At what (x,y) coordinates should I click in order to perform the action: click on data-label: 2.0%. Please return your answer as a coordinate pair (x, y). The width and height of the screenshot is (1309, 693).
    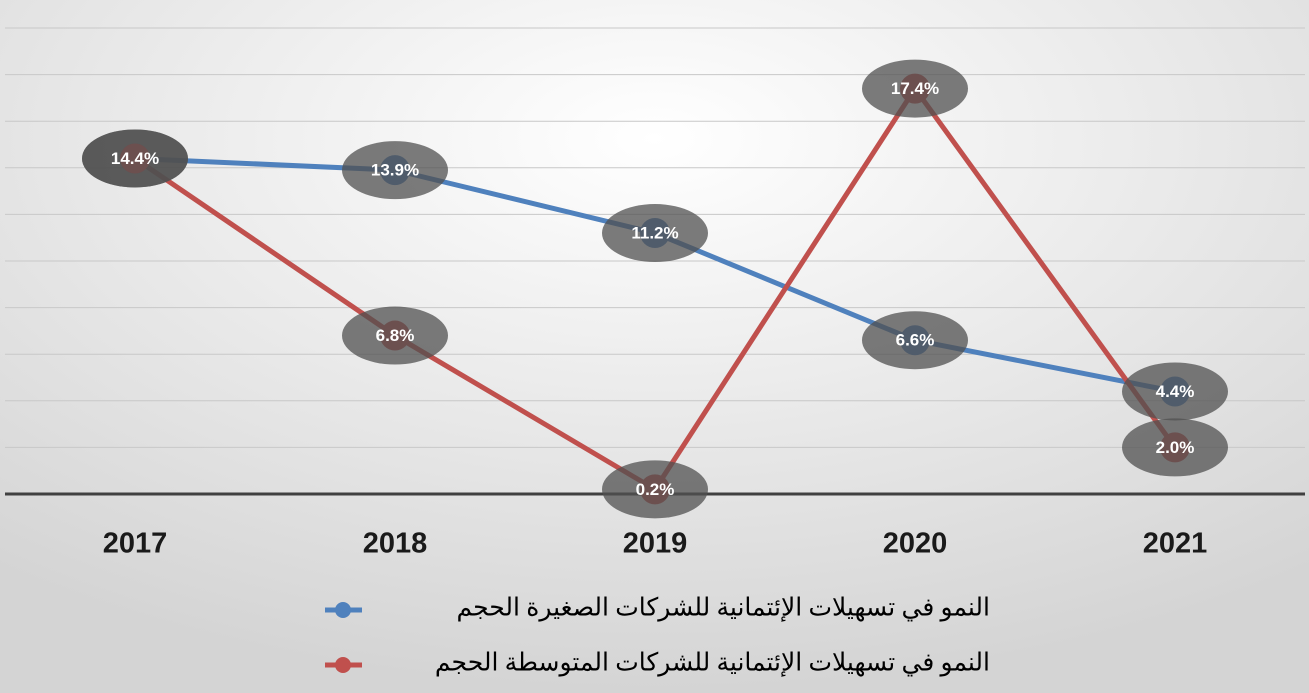
    Looking at the image, I should click on (1175, 447).